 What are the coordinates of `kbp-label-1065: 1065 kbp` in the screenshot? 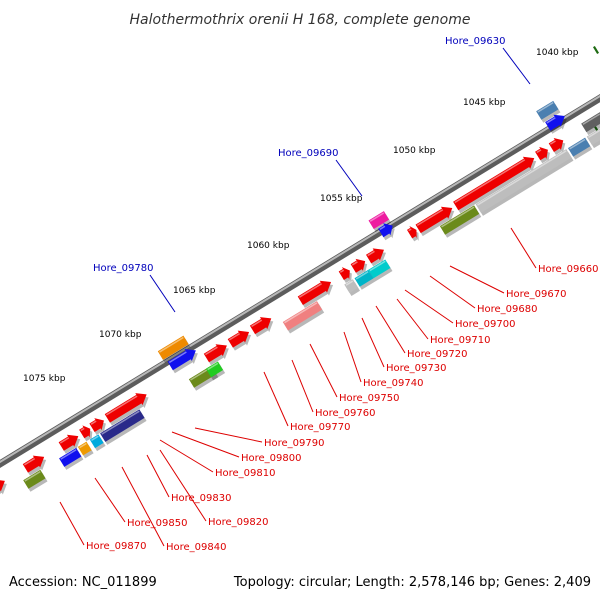 It's located at (194, 291).